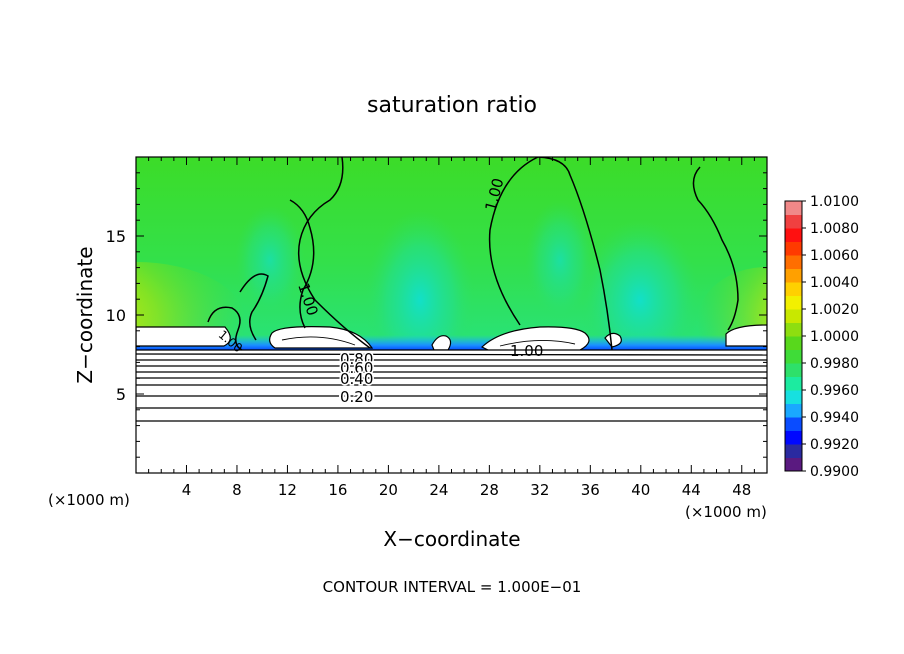 This screenshot has height=654, width=904. What do you see at coordinates (337, 490) in the screenshot?
I see `x-tick-label: 16` at bounding box center [337, 490].